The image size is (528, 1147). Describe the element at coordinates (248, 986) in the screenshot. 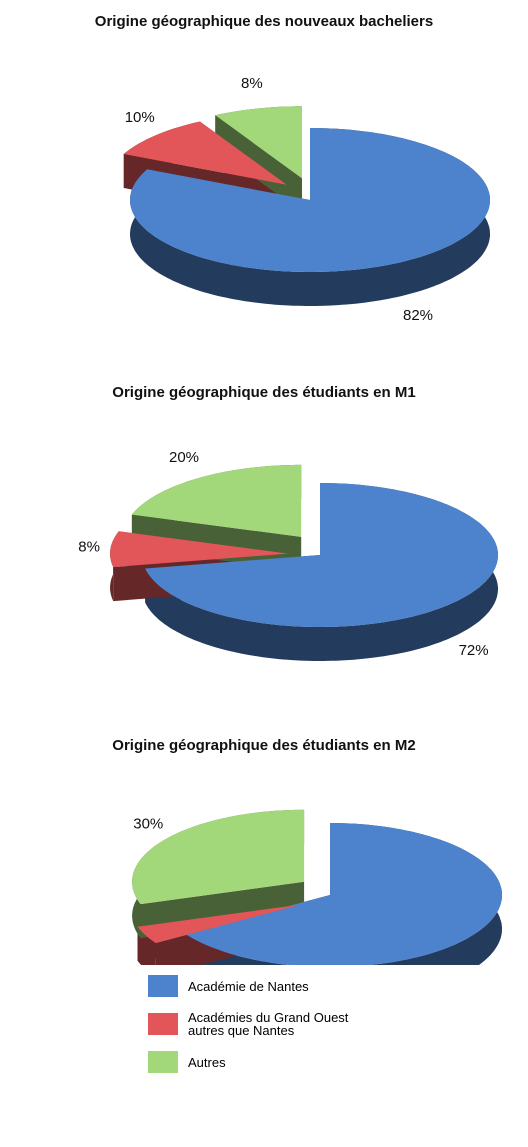

I see `legend-label: Académie de Nantes` at that location.